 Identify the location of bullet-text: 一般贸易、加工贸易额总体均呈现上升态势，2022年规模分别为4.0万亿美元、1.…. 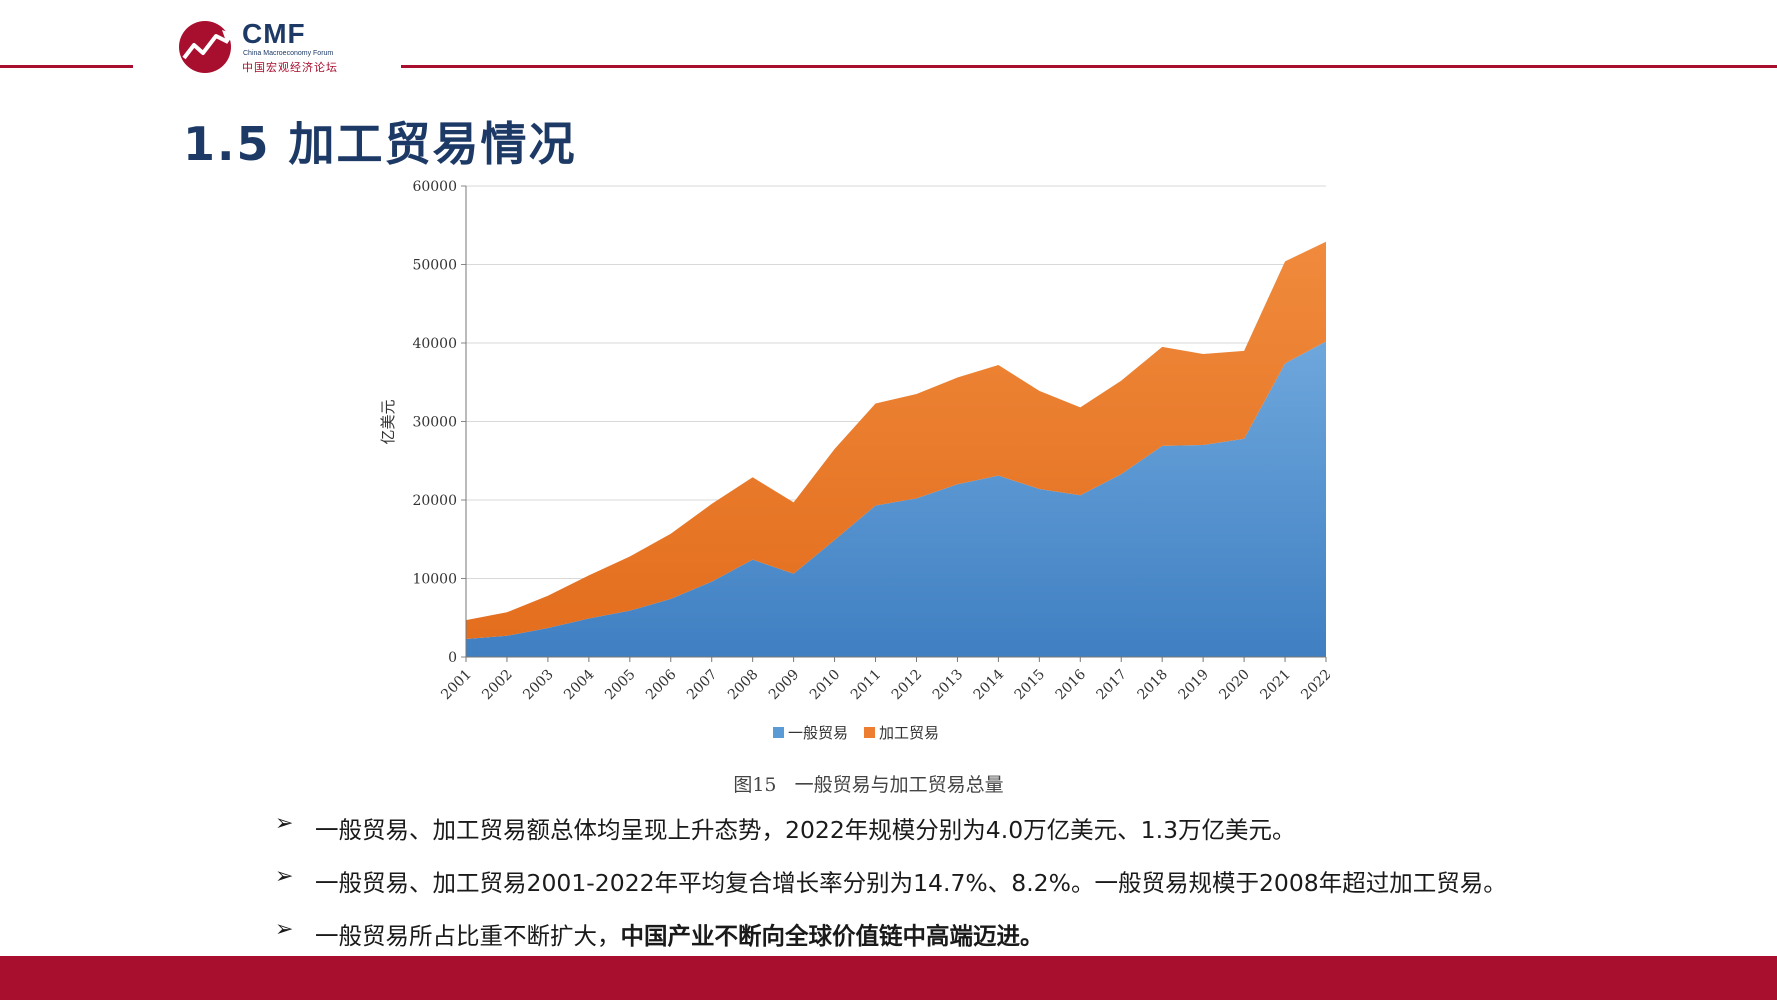
(805, 830).